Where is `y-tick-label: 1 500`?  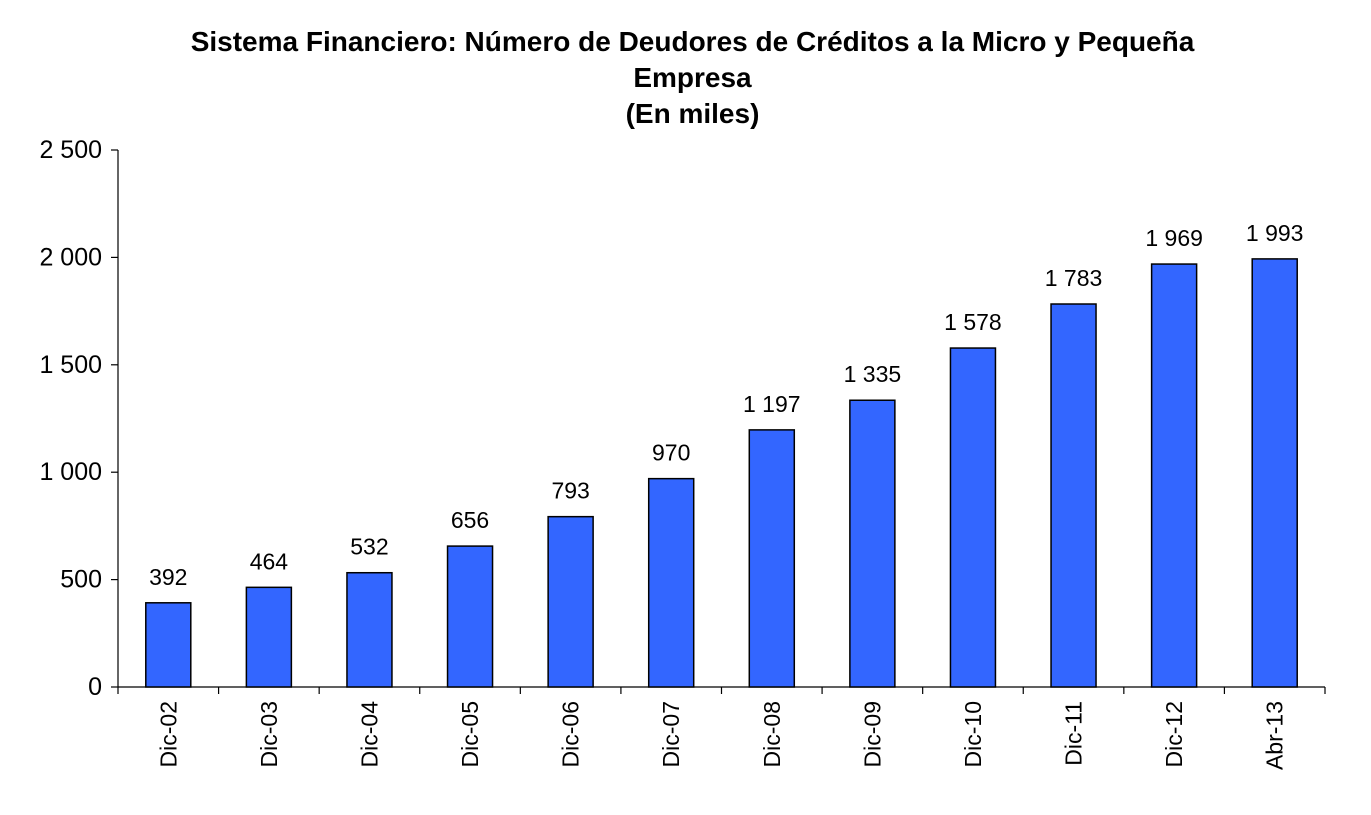 y-tick-label: 1 500 is located at coordinates (70, 365).